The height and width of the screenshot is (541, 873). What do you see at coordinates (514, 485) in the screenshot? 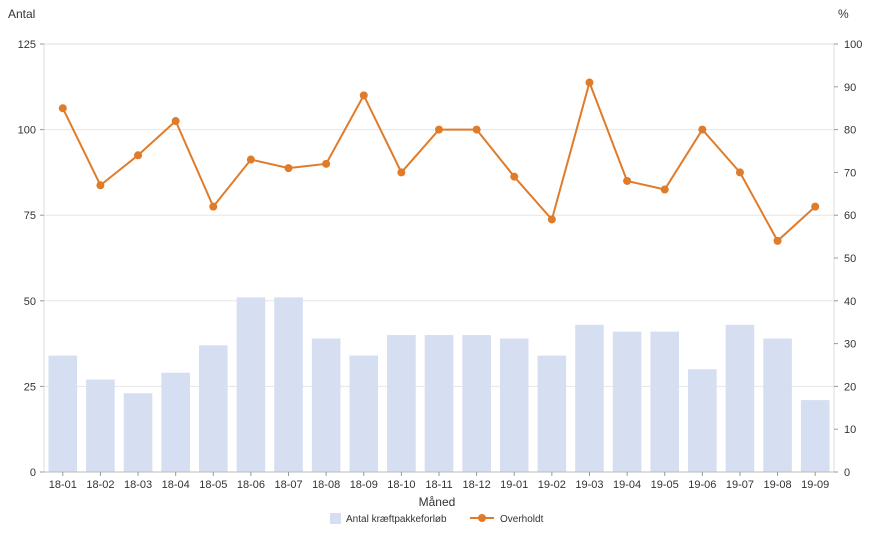
I see `x-tick-label: 19-01` at bounding box center [514, 485].